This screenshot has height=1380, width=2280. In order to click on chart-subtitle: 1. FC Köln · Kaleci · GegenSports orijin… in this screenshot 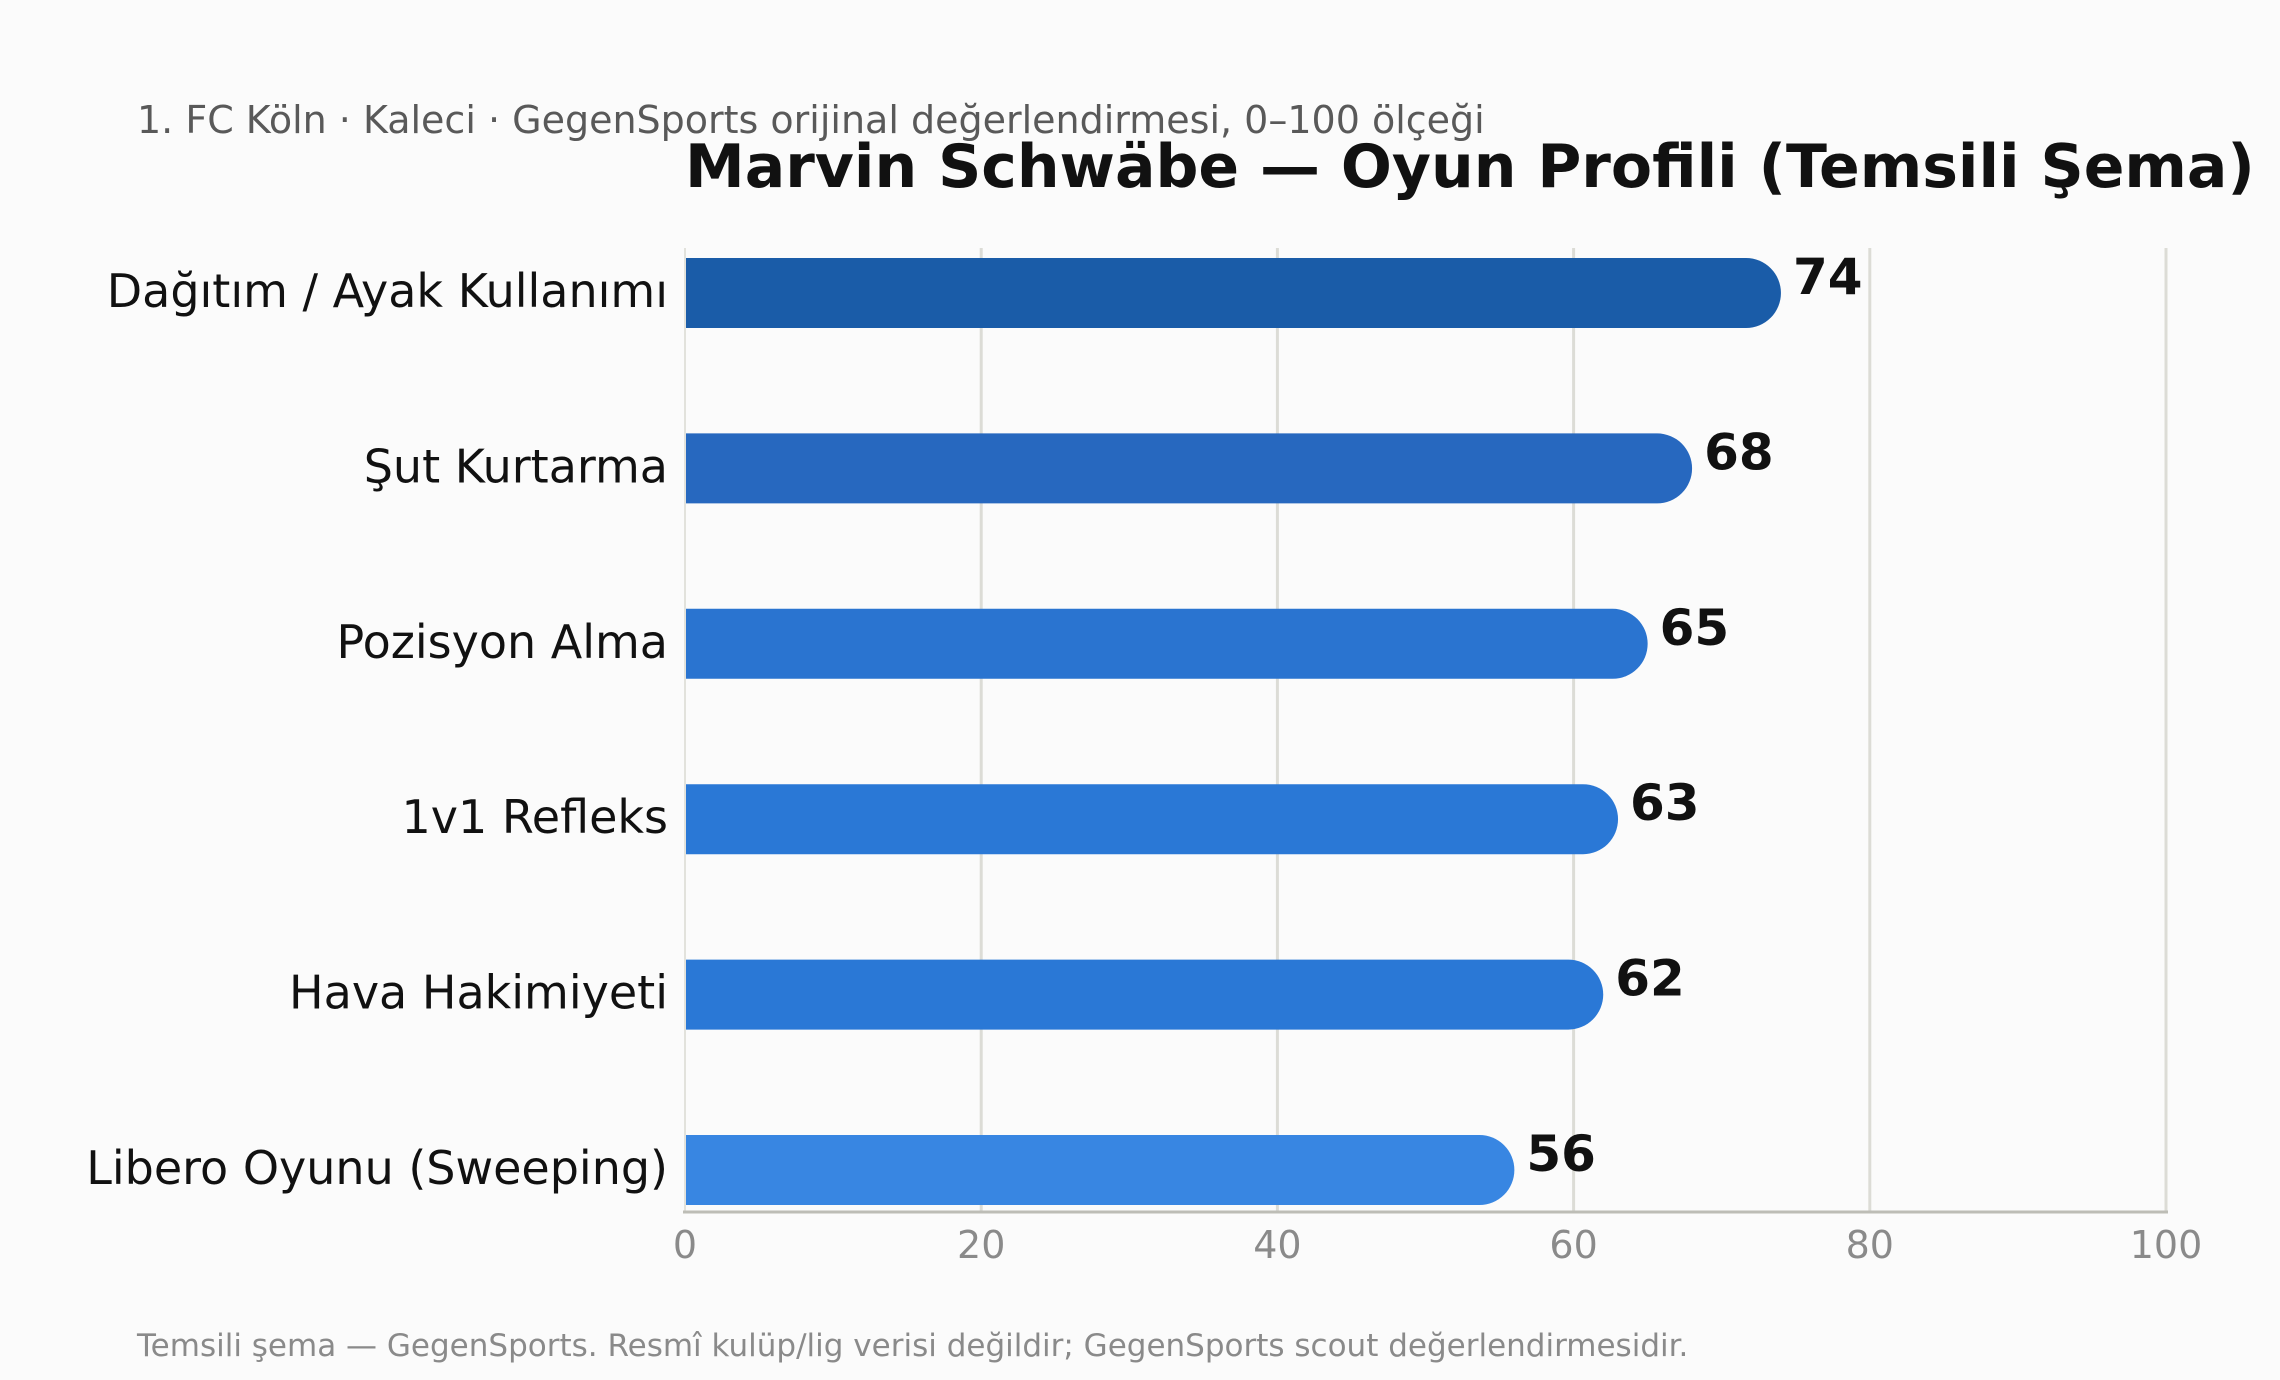, I will do `click(811, 120)`.